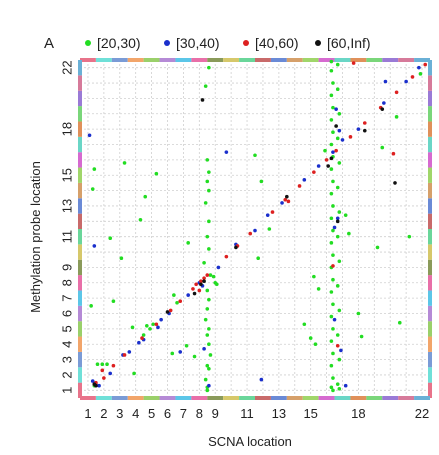 This screenshot has height=455, width=439. I want to click on y-tick-label: 1, so click(66, 390).